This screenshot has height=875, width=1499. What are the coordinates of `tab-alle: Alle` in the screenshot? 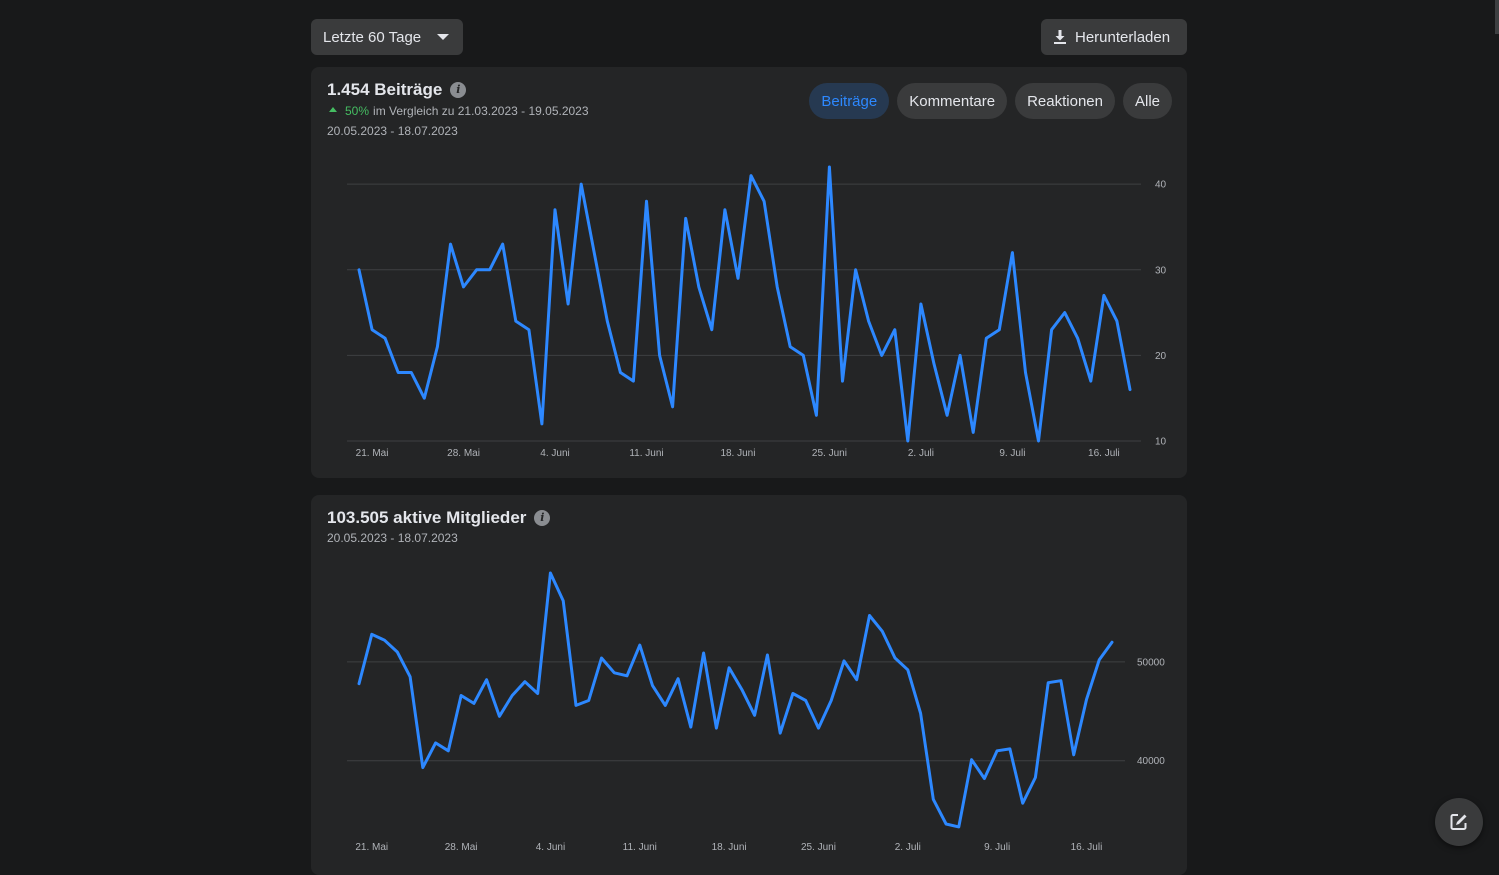 It's located at (1147, 101).